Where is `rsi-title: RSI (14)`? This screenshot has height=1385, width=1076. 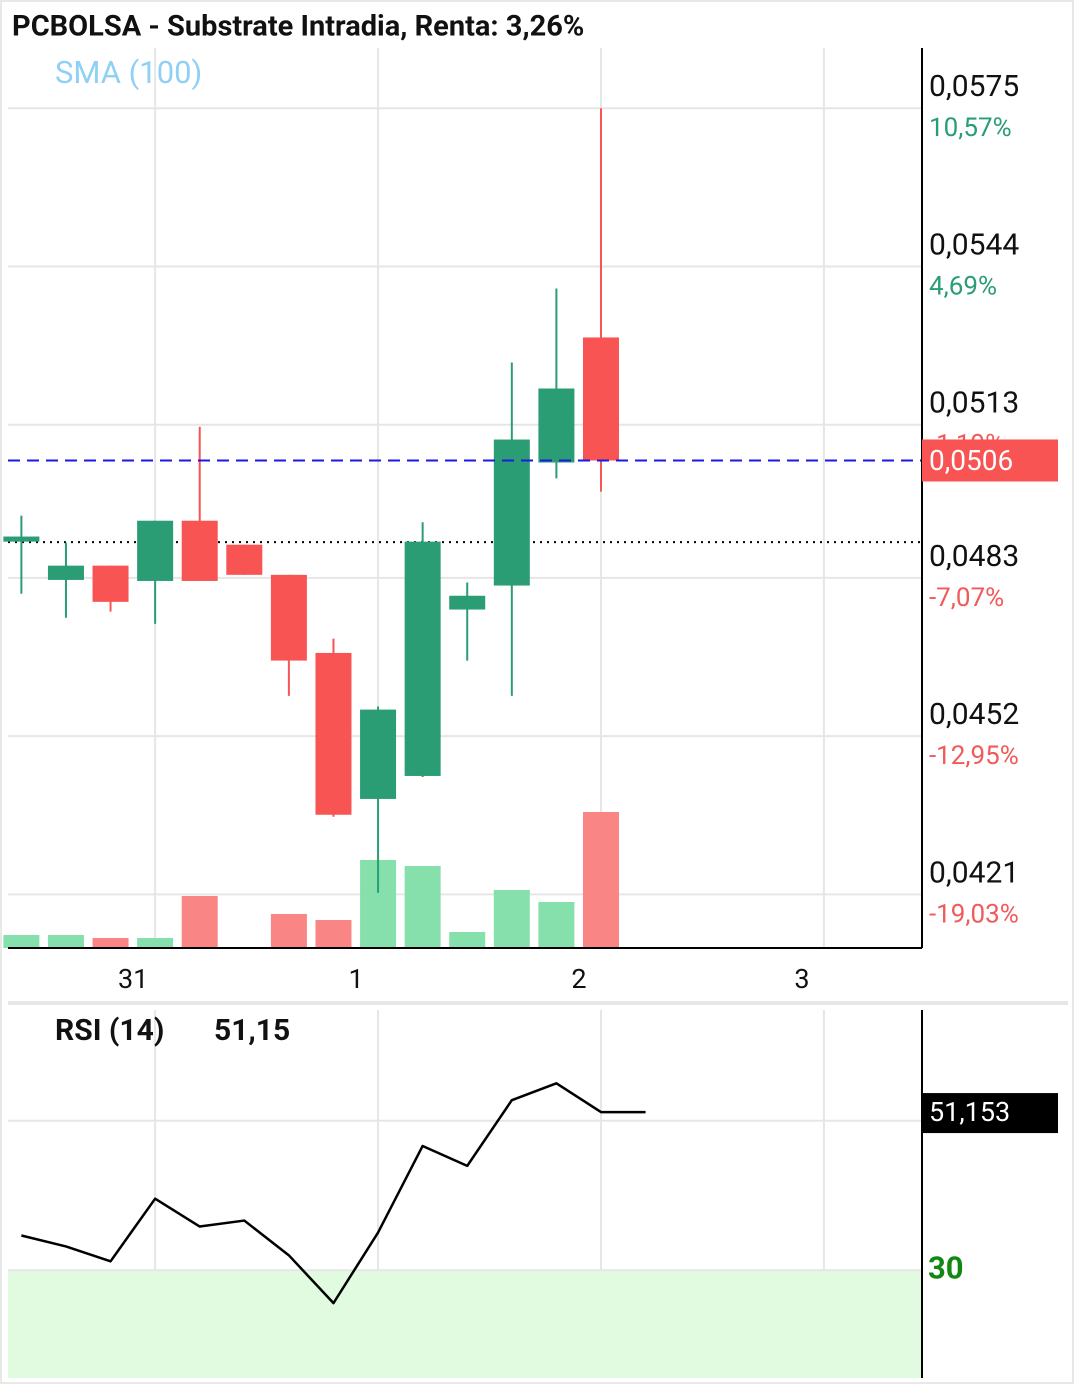 rsi-title: RSI (14) is located at coordinates (109, 1030).